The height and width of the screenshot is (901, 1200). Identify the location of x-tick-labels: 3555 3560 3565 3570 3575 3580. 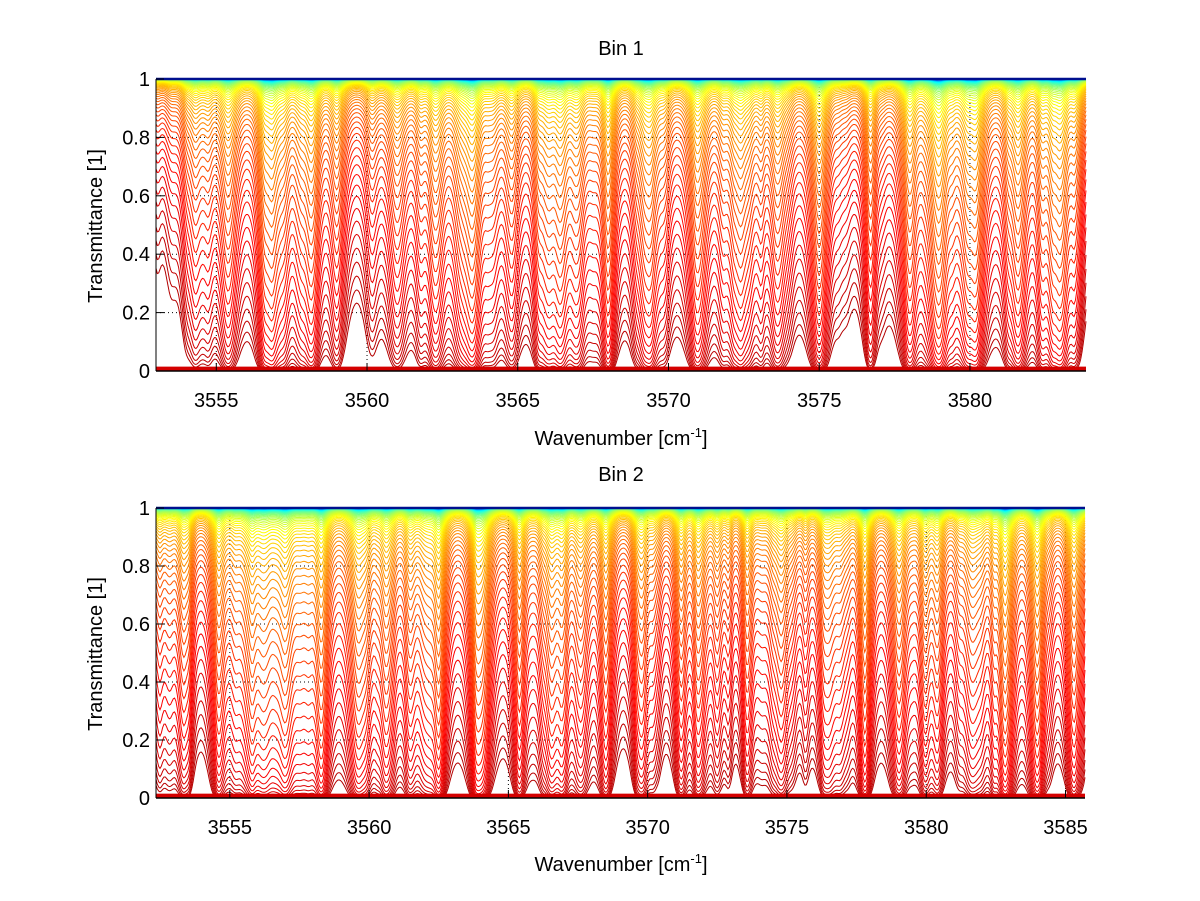
(593, 401).